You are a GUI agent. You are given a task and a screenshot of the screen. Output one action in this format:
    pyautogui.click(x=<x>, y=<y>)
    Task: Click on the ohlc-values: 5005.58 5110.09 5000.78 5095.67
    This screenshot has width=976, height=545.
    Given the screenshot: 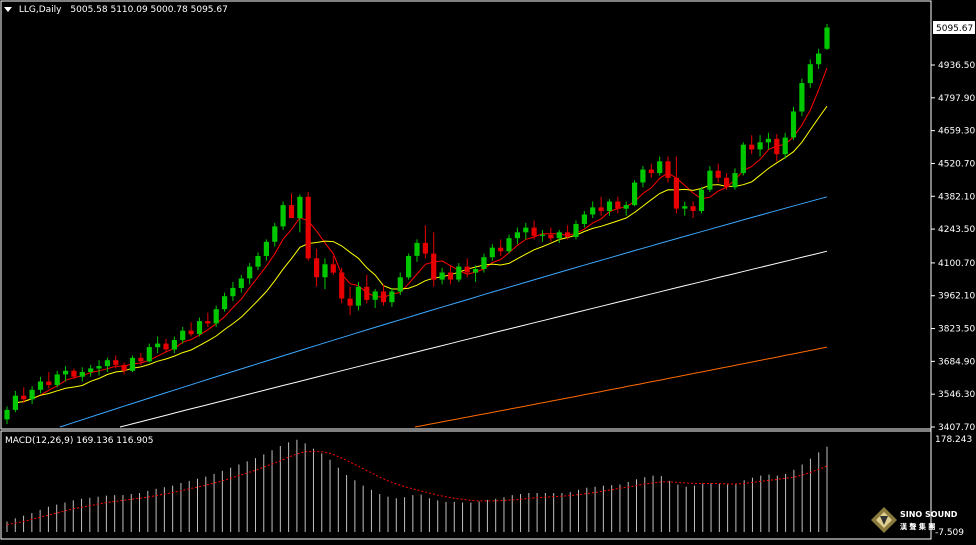 What is the action you would take?
    pyautogui.click(x=149, y=10)
    